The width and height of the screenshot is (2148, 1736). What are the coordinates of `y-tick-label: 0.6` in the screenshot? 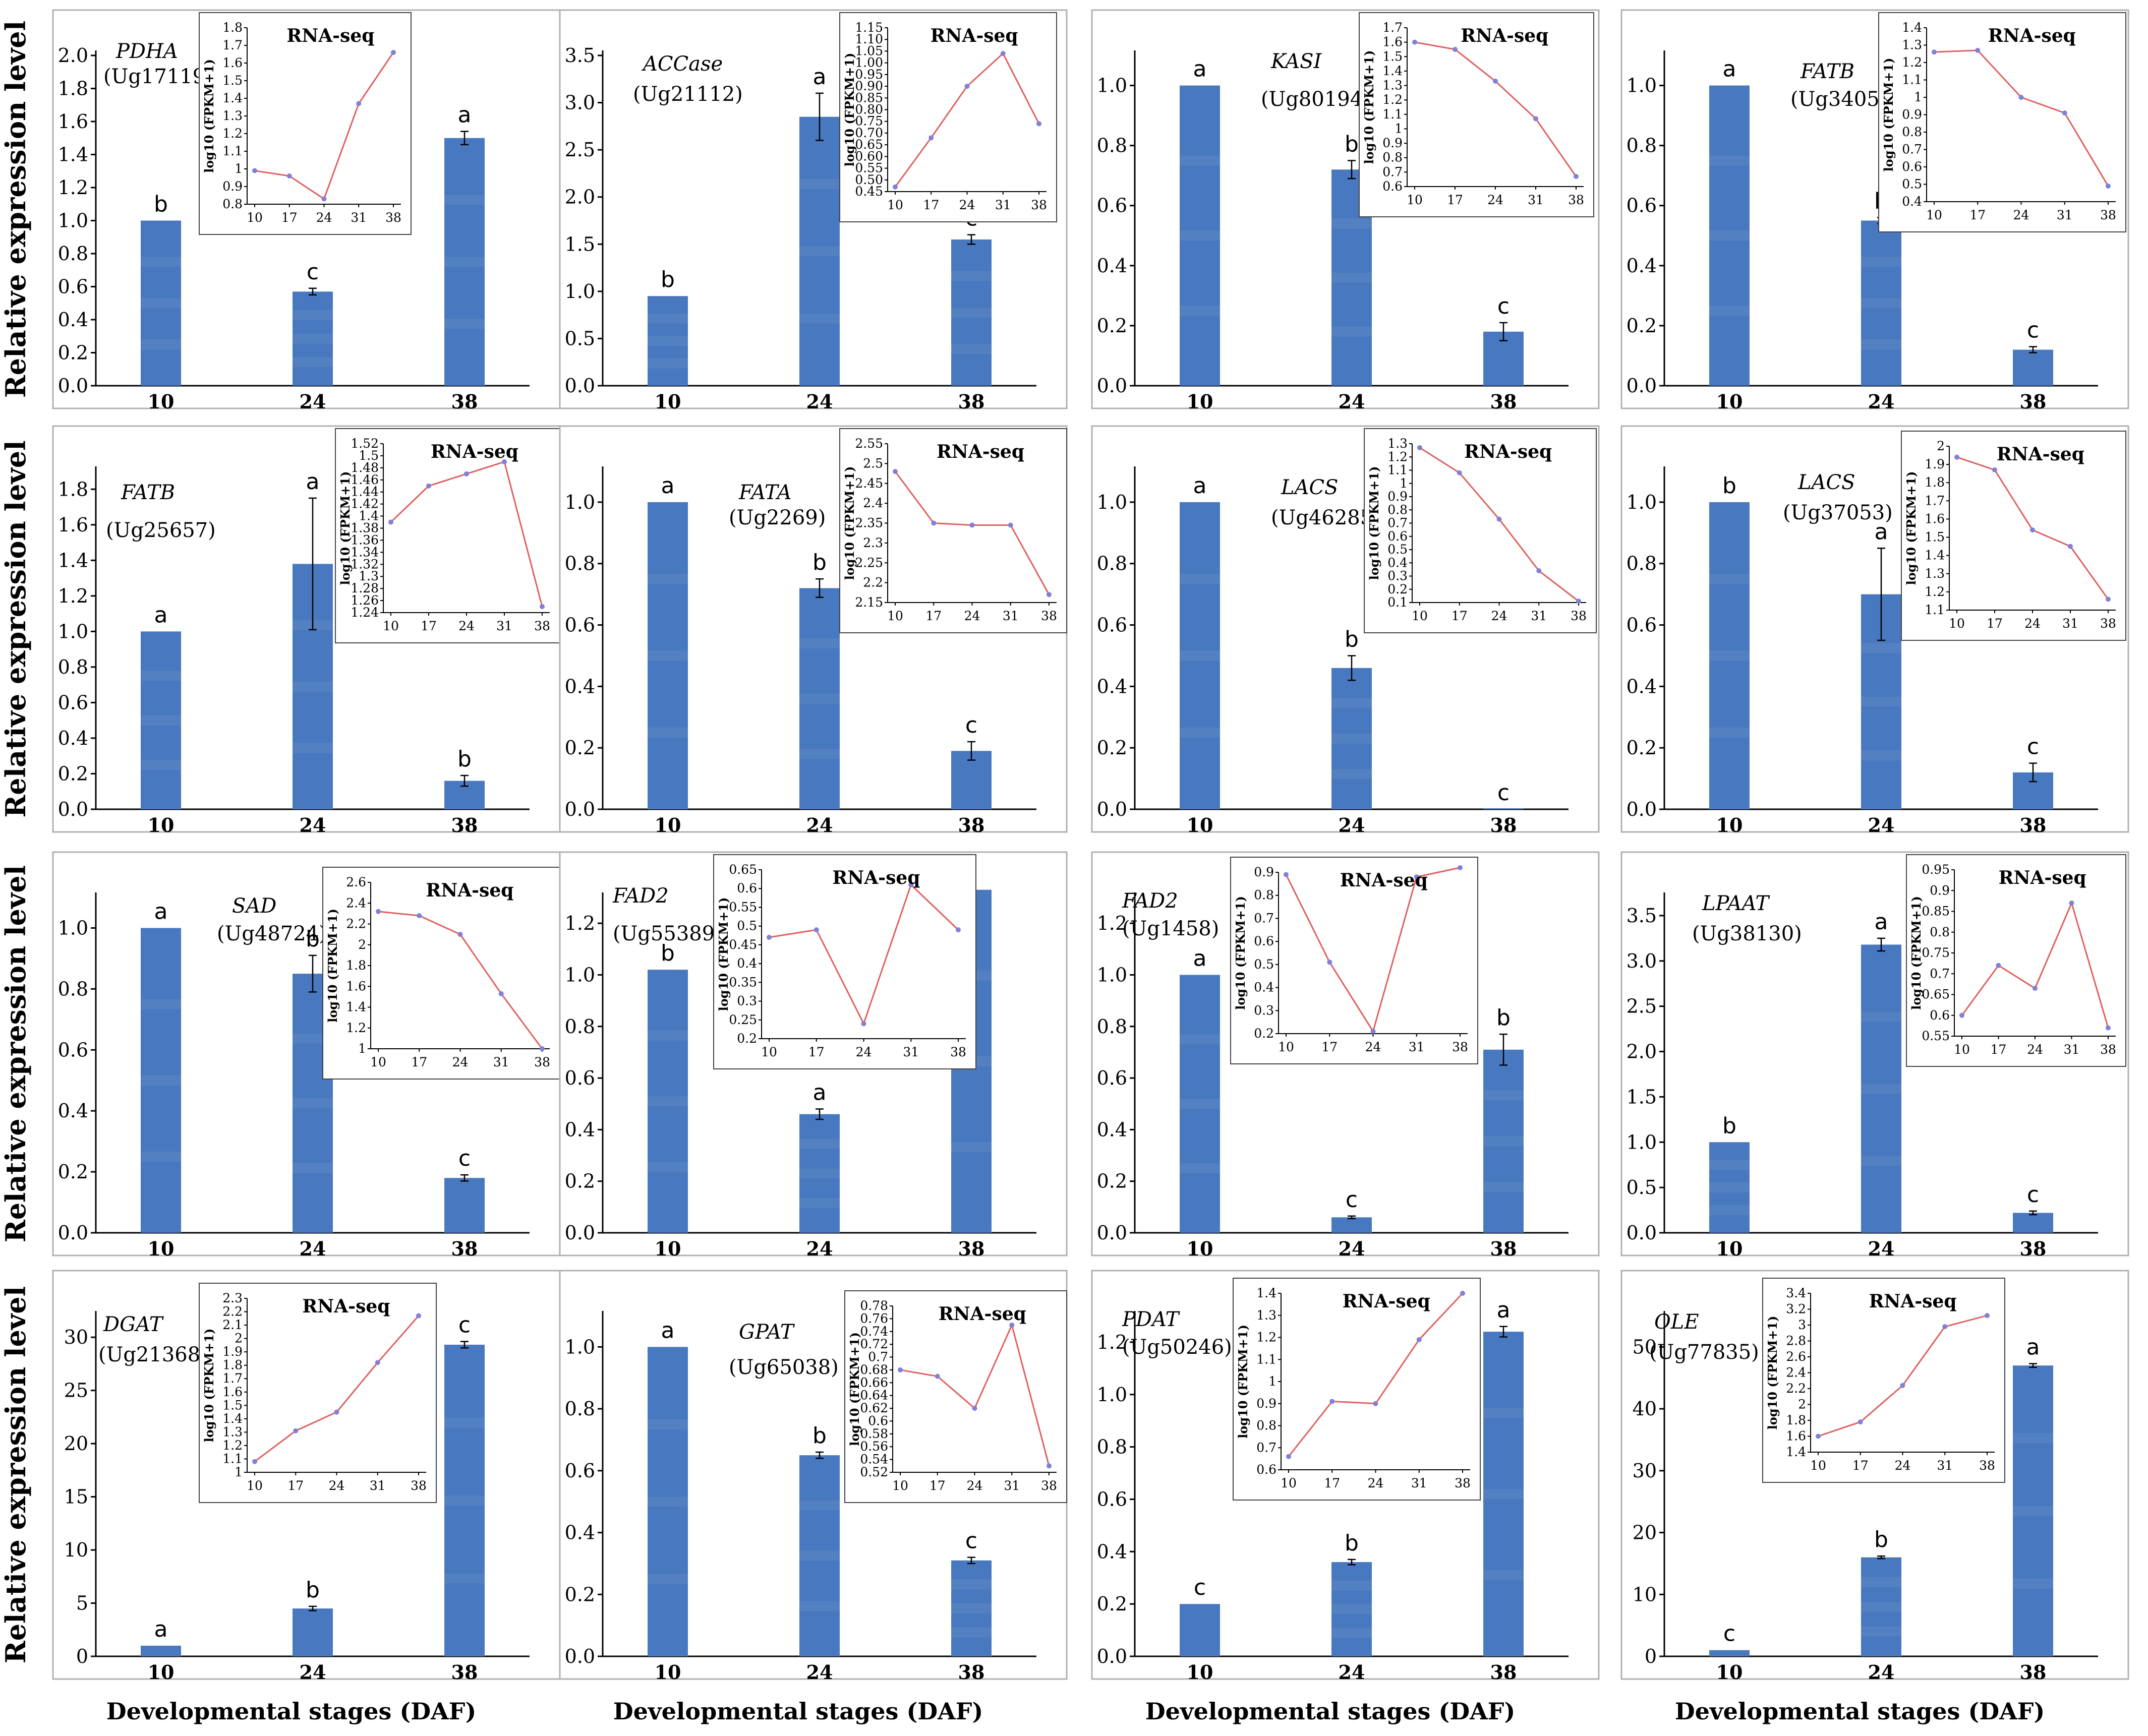 It's located at (1112, 1499).